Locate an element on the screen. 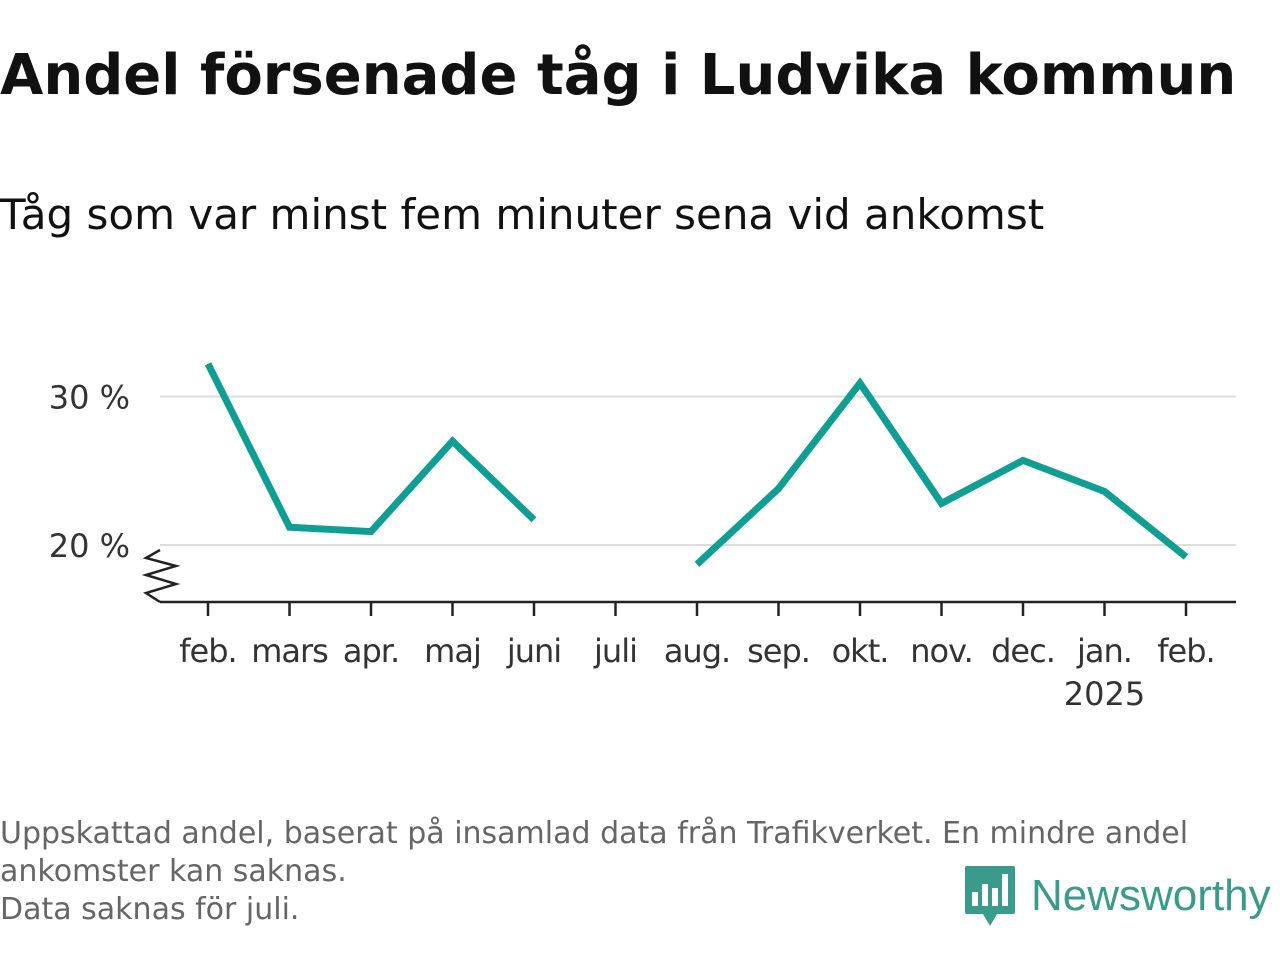 Image resolution: width=1280 pixels, height=960 pixels. x-tick-label: jan. is located at coordinates (1104, 651).